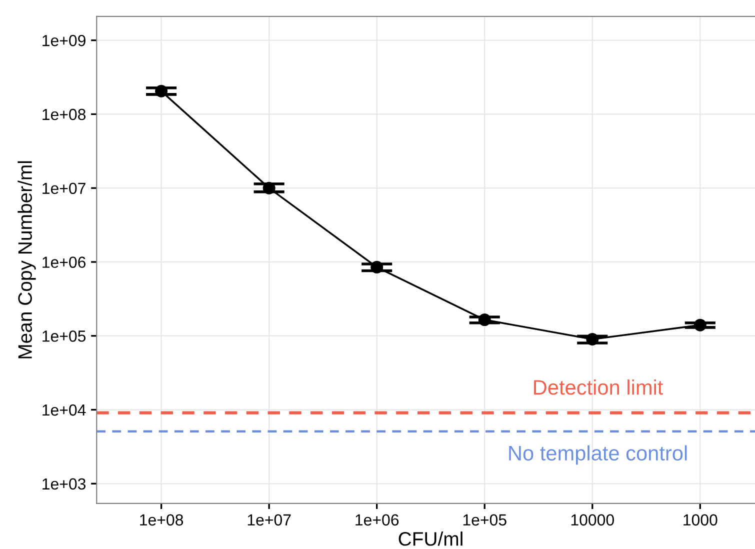  Describe the element at coordinates (64, 410) in the screenshot. I see `y-tick-label: 1e+04` at that location.